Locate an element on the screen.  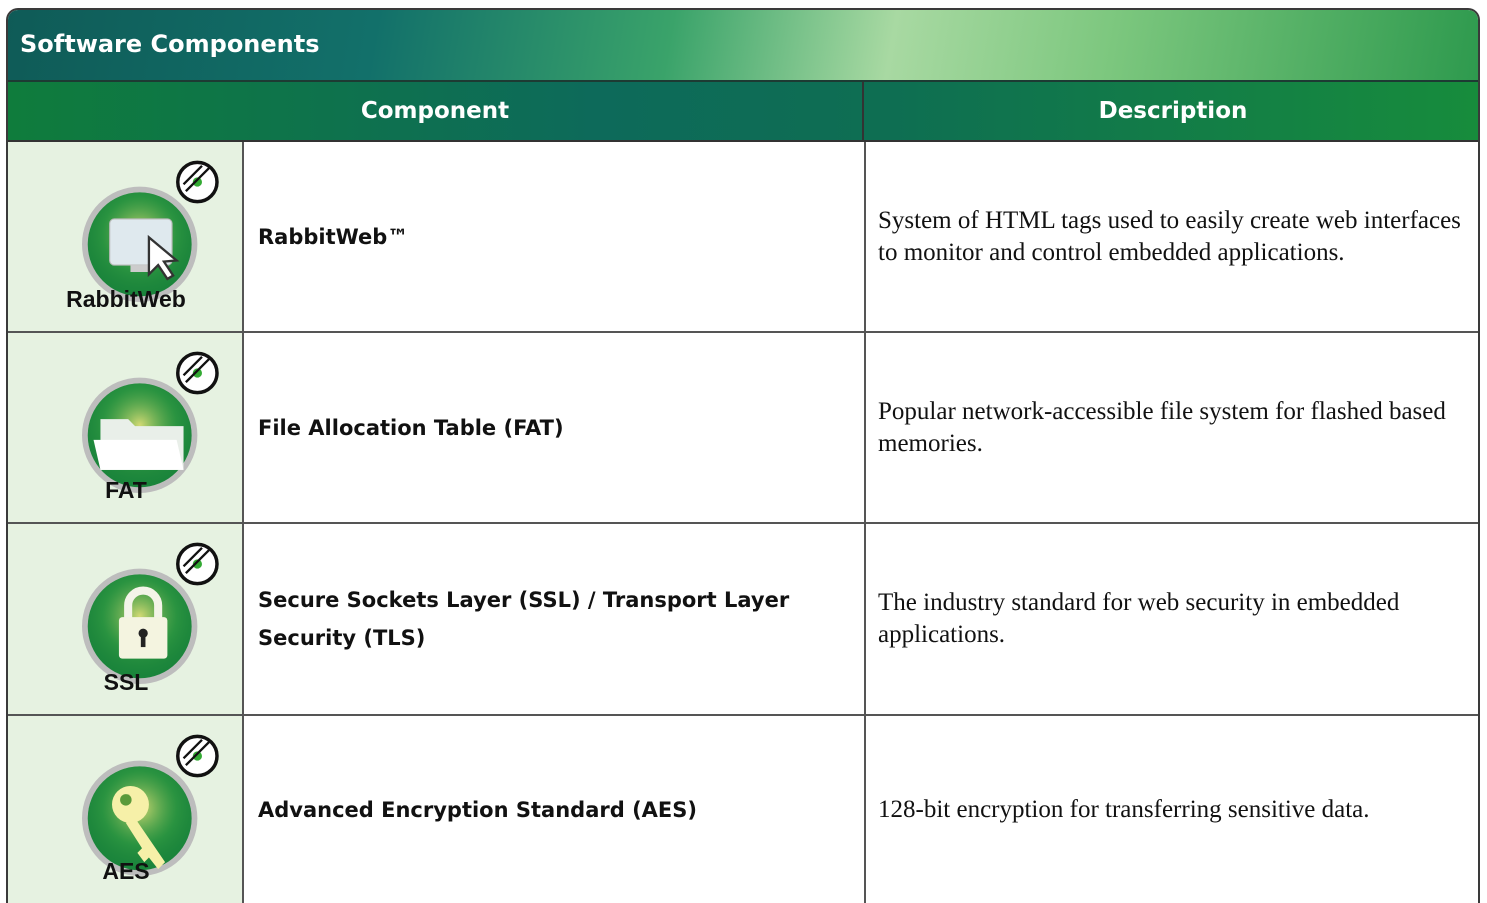
icon-label: RabbitWeb is located at coordinates (126, 299).